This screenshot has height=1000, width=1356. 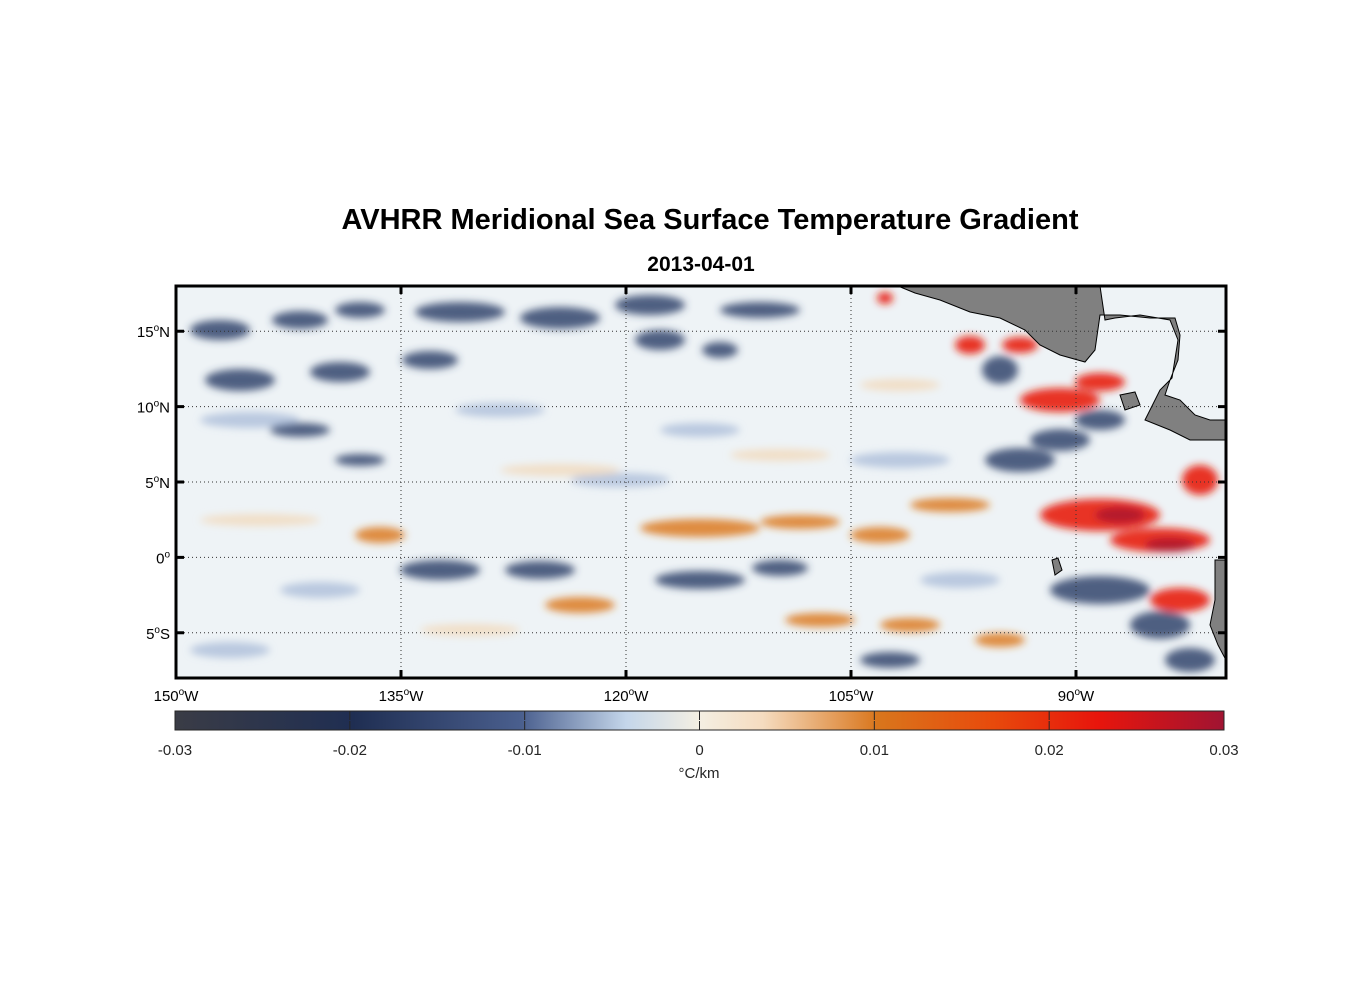 I want to click on lat-tick-label: 10oN, so click(x=153, y=408).